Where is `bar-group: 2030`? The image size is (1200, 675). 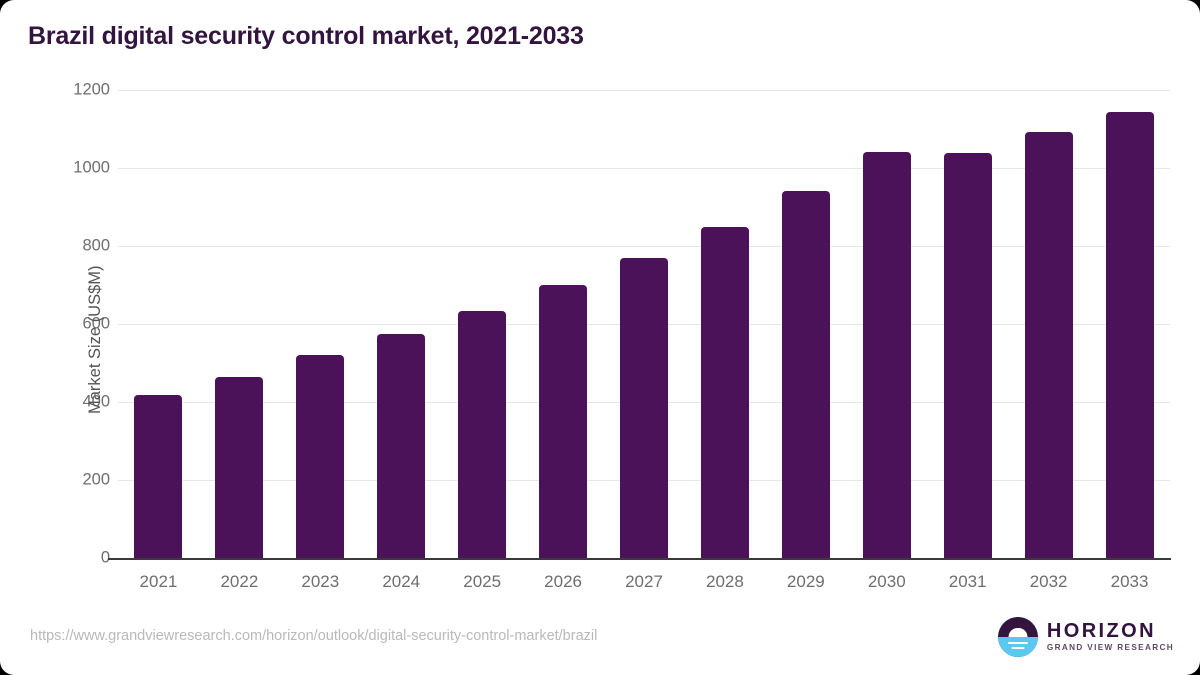 bar-group: 2030 is located at coordinates (886, 340).